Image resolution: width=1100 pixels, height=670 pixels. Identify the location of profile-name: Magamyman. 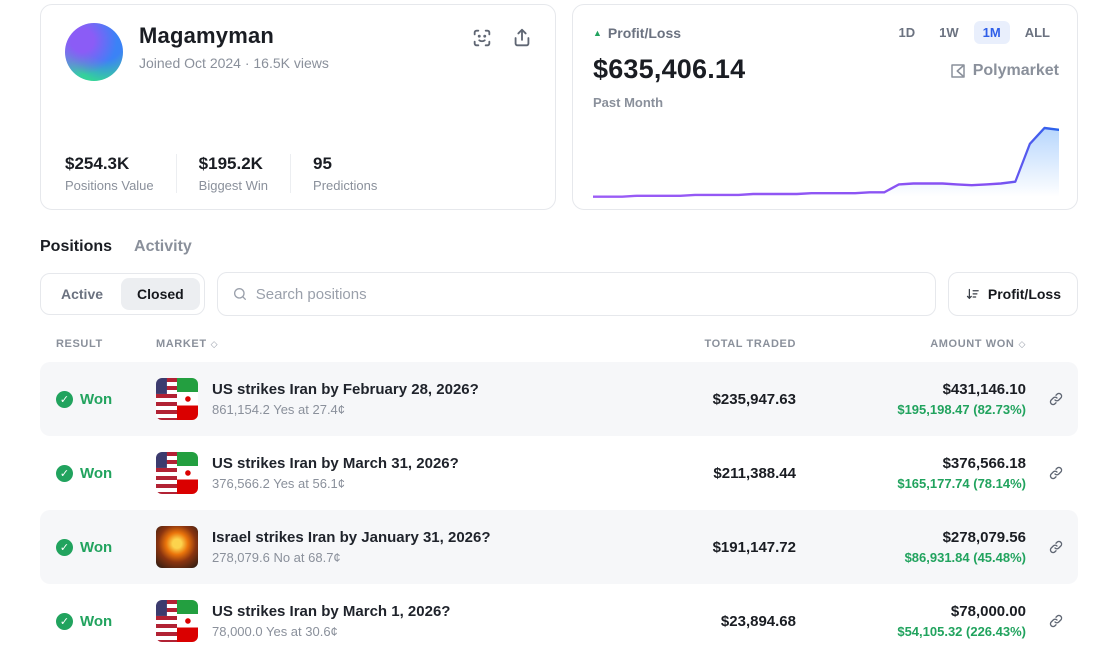
(207, 35).